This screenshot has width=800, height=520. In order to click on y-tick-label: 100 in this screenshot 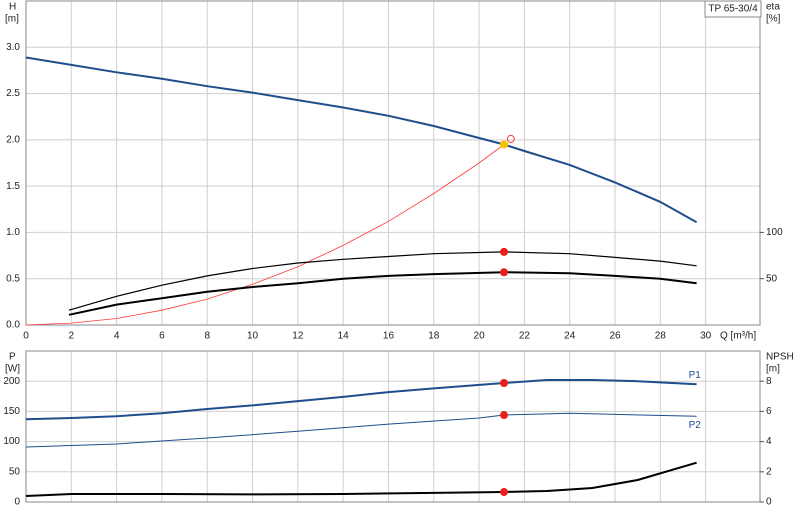, I will do `click(11, 441)`.